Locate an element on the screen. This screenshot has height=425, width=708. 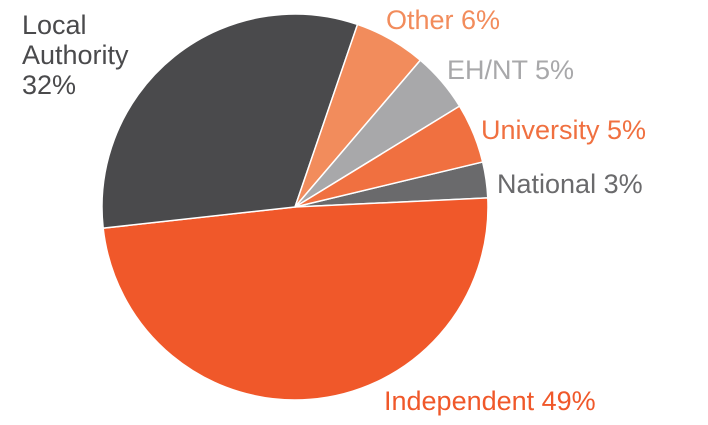
label-other: Other 6% is located at coordinates (443, 20).